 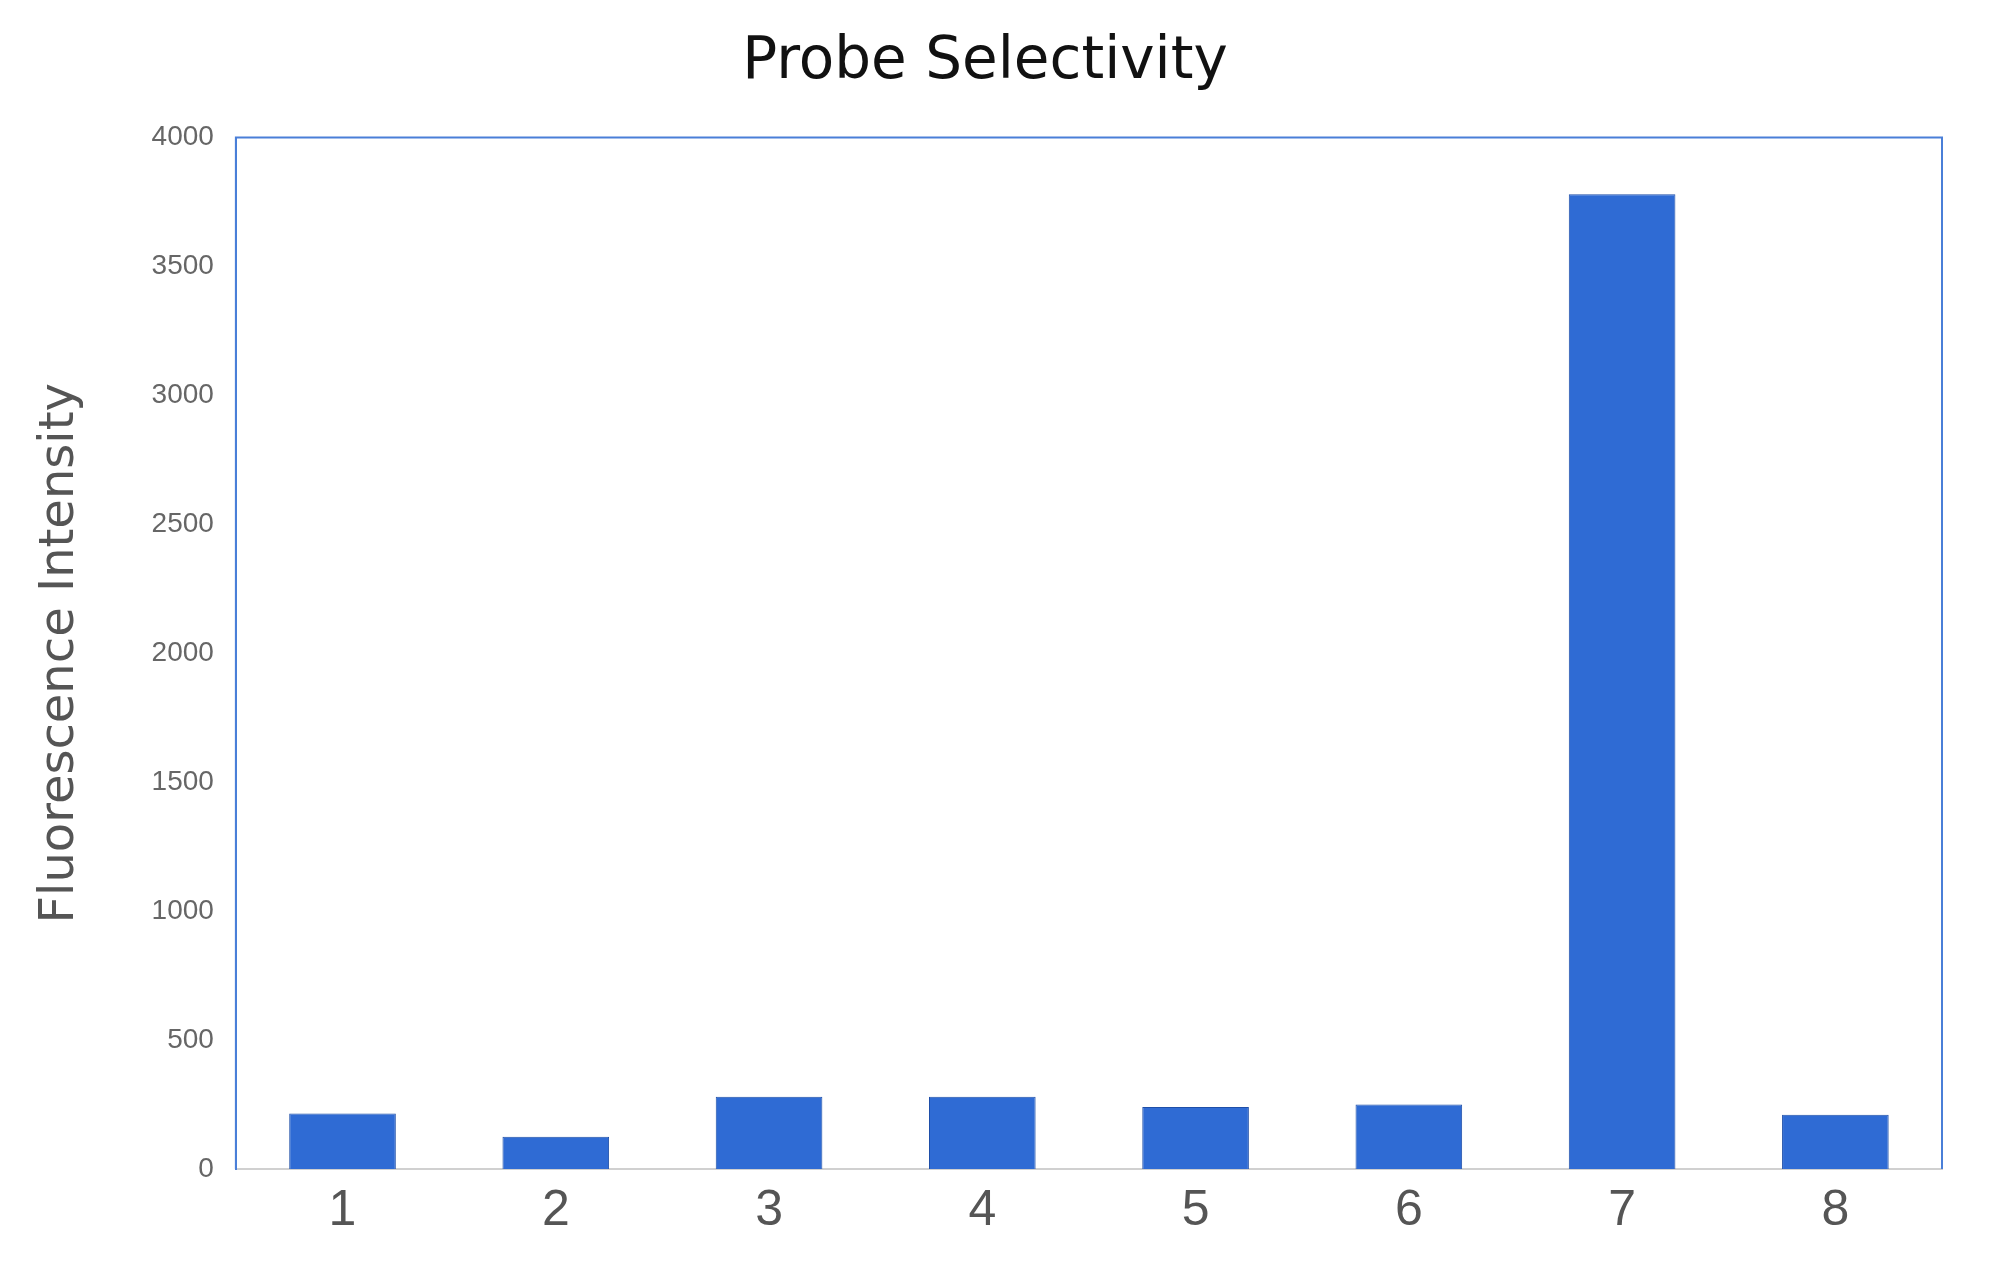 I want to click on x-tick-label: 6, so click(x=1408, y=1207).